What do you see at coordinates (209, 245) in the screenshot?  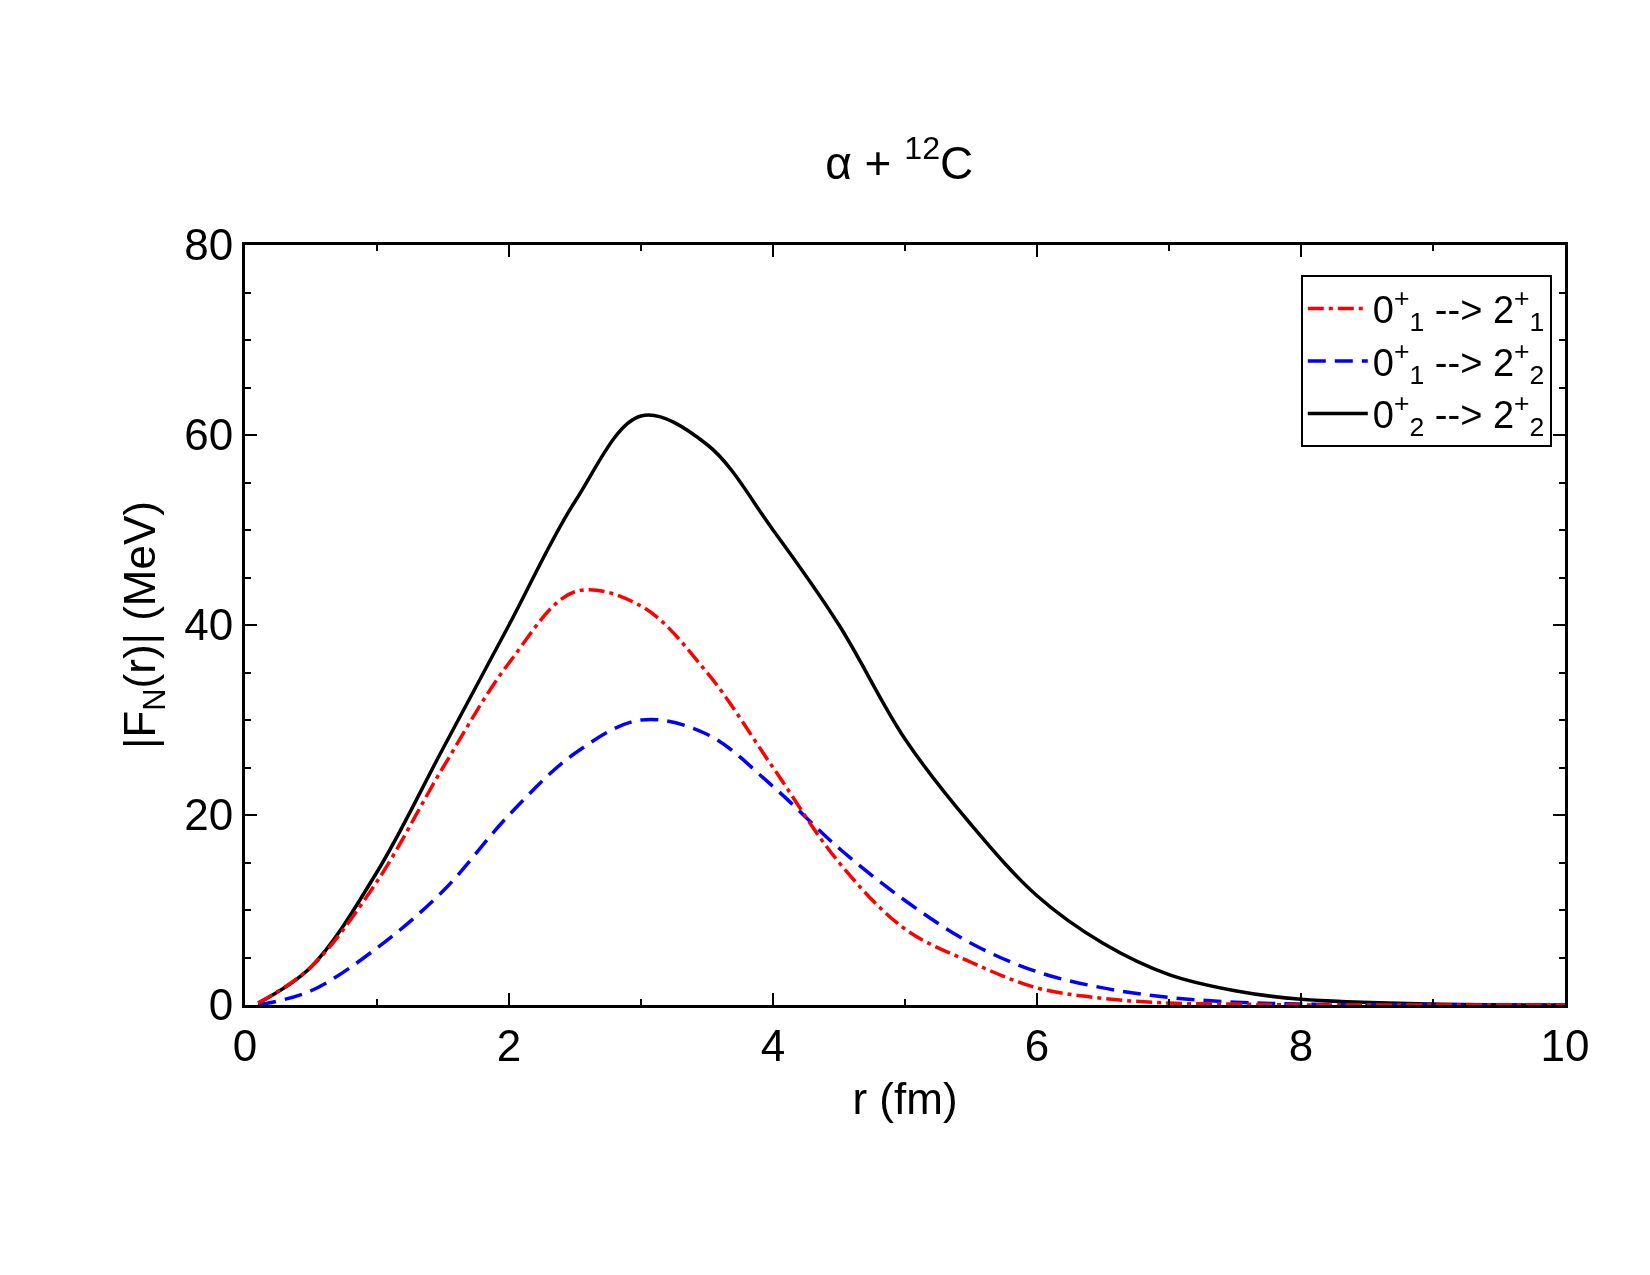 I see `y-tick-label: 80` at bounding box center [209, 245].